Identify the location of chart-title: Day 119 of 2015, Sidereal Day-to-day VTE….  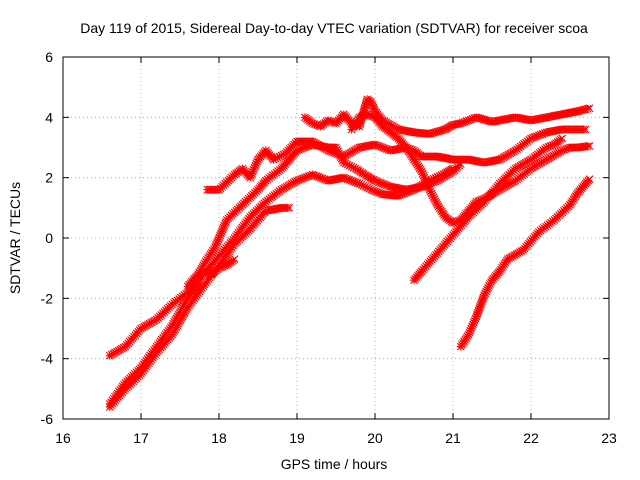
(334, 28).